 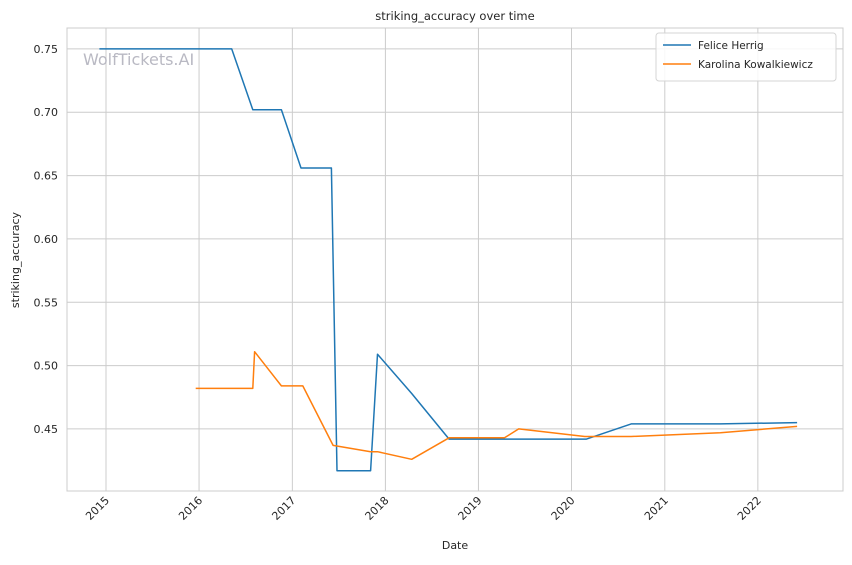 What do you see at coordinates (46, 366) in the screenshot?
I see `y-tick-label: 0.50` at bounding box center [46, 366].